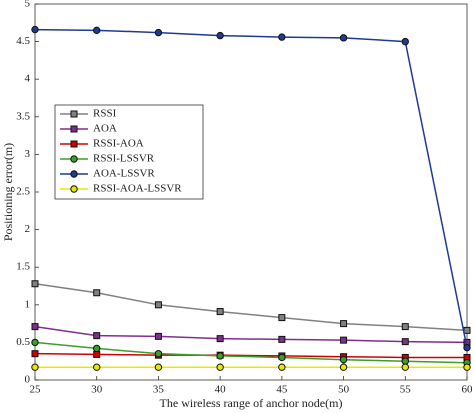 The image size is (474, 413). I want to click on legend-label: RSSI-AOA-LSSVR, so click(137, 189).